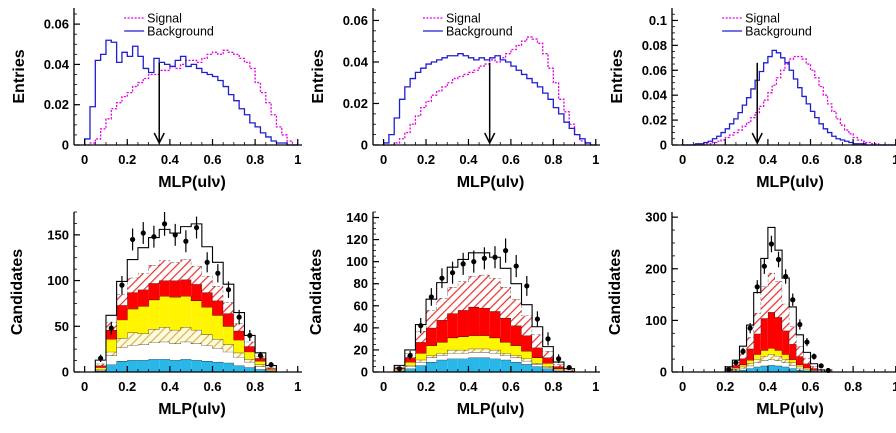 This screenshot has height=433, width=896. What do you see at coordinates (84, 159) in the screenshot?
I see `x-tick-label: 0` at bounding box center [84, 159].